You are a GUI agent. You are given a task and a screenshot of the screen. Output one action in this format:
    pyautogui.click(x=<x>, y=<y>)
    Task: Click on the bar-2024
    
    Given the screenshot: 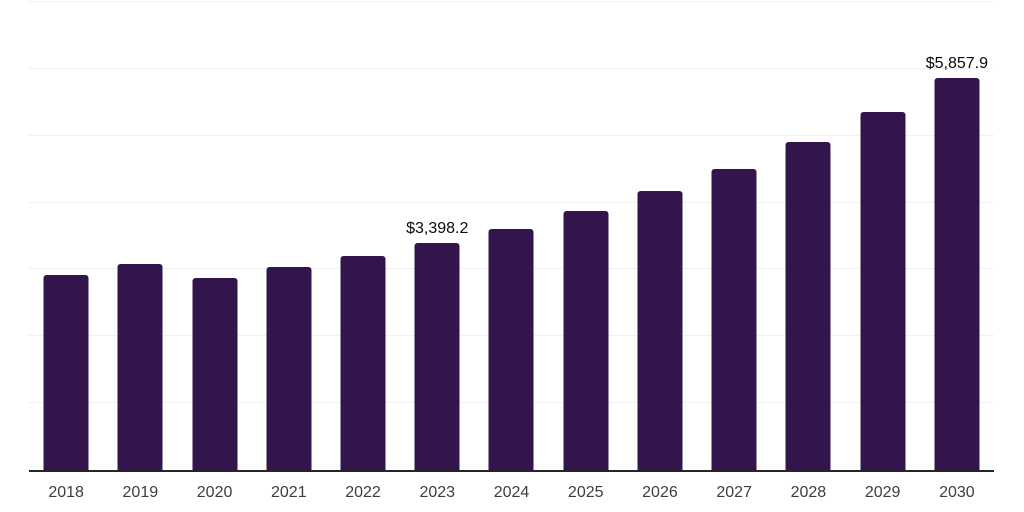 What is the action you would take?
    pyautogui.click(x=511, y=349)
    